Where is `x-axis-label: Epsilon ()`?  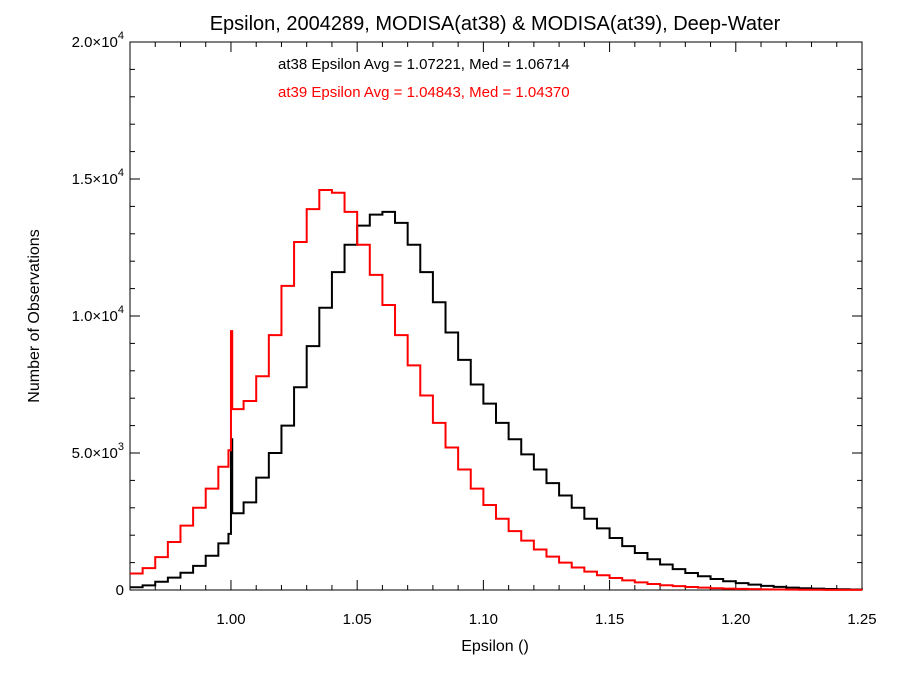 x-axis-label: Epsilon () is located at coordinates (495, 646).